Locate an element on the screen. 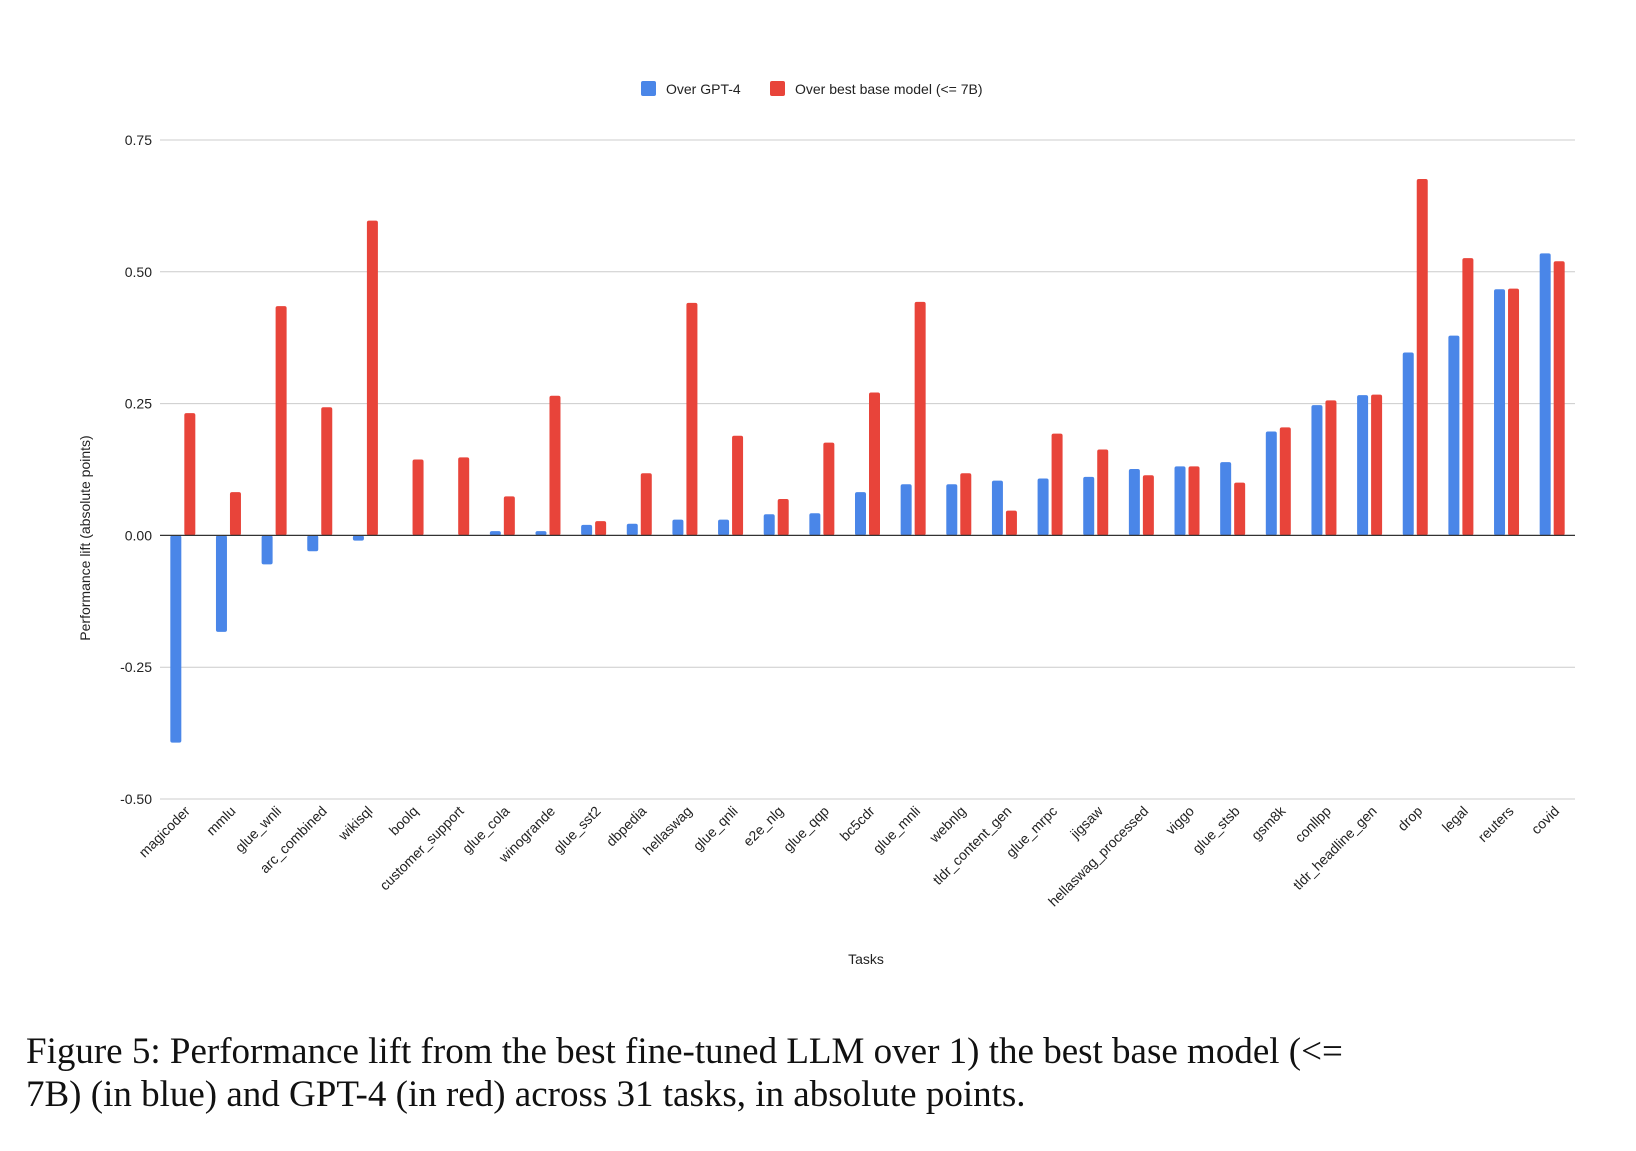 Image resolution: width=1636 pixels, height=1151 pixels. x-tick-label-drop: drop is located at coordinates (1409, 818).